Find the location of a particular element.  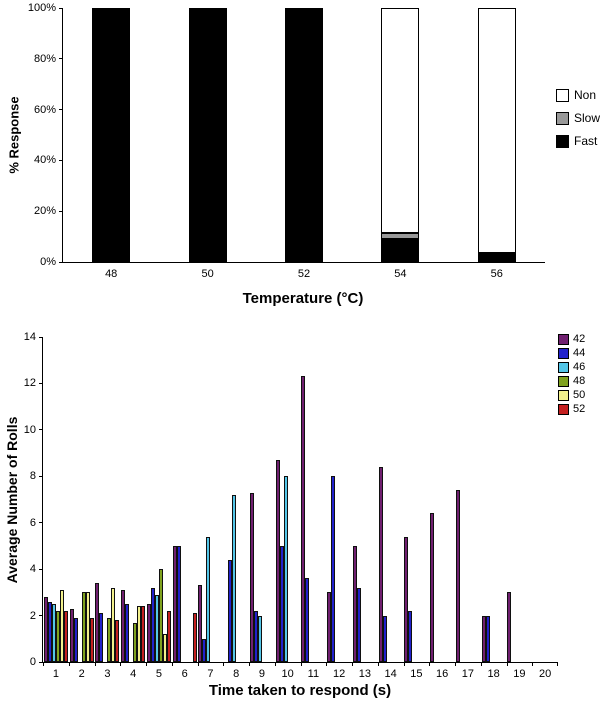

x-tick-label: 2 is located at coordinates (81, 674).